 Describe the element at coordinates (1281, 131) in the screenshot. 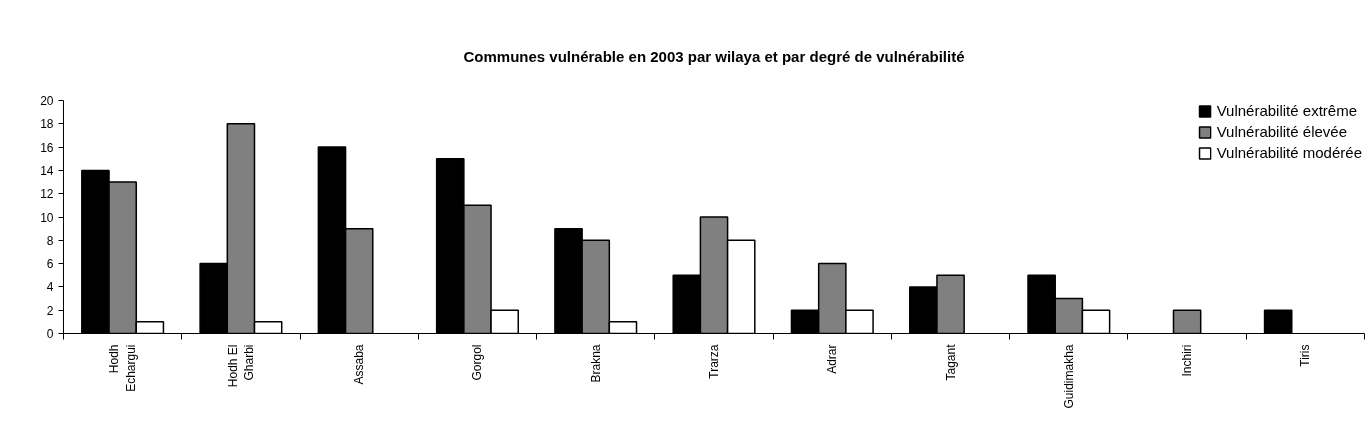

I see `legend-label: Vulnérabilité élevée` at that location.